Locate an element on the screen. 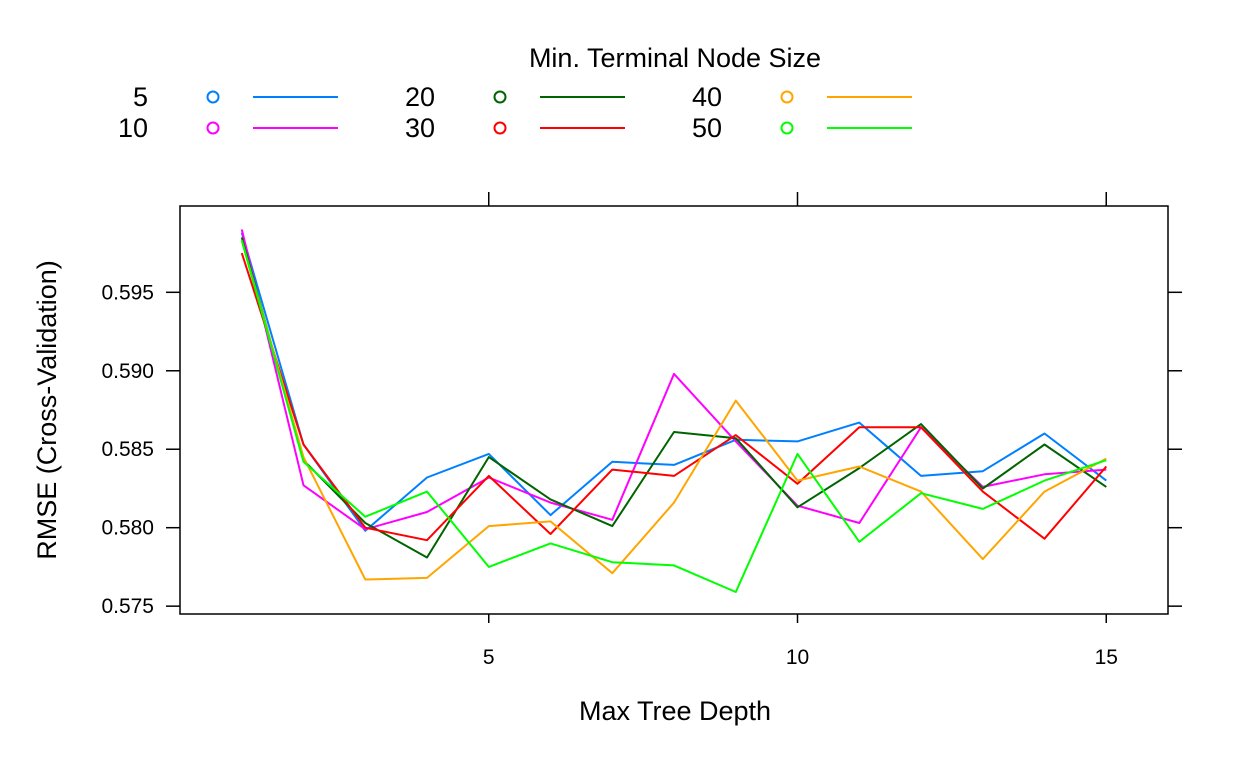  y-tick-label: 0.585 is located at coordinates (127, 449).